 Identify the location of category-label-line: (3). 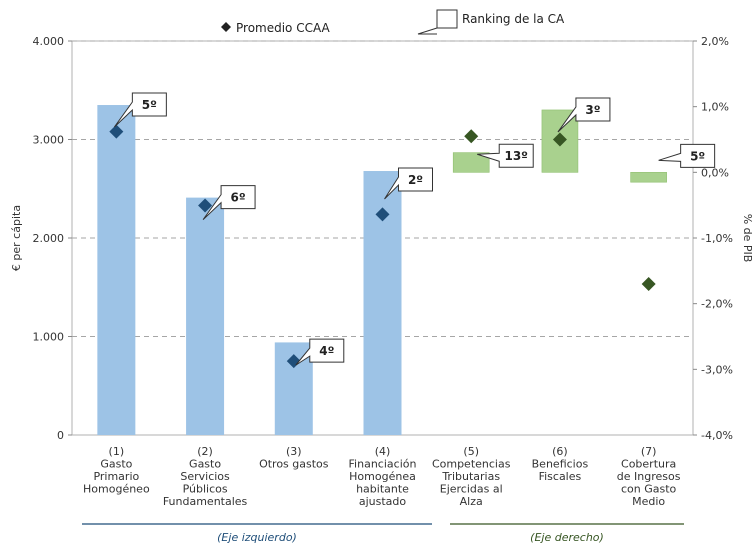
(294, 451).